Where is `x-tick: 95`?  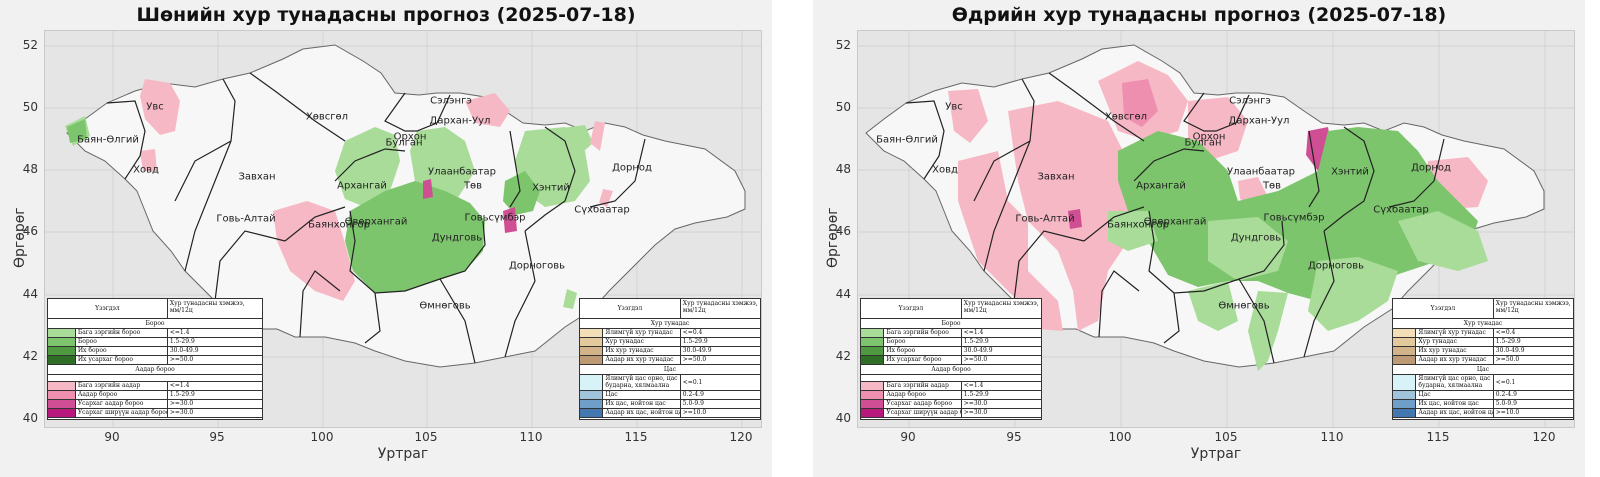 x-tick: 95 is located at coordinates (1014, 437).